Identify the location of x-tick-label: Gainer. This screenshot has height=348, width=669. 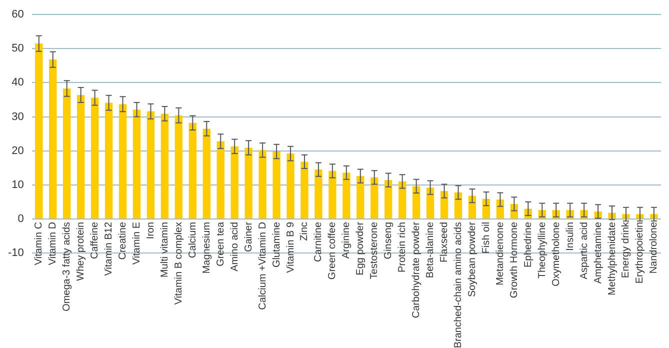
(248, 236).